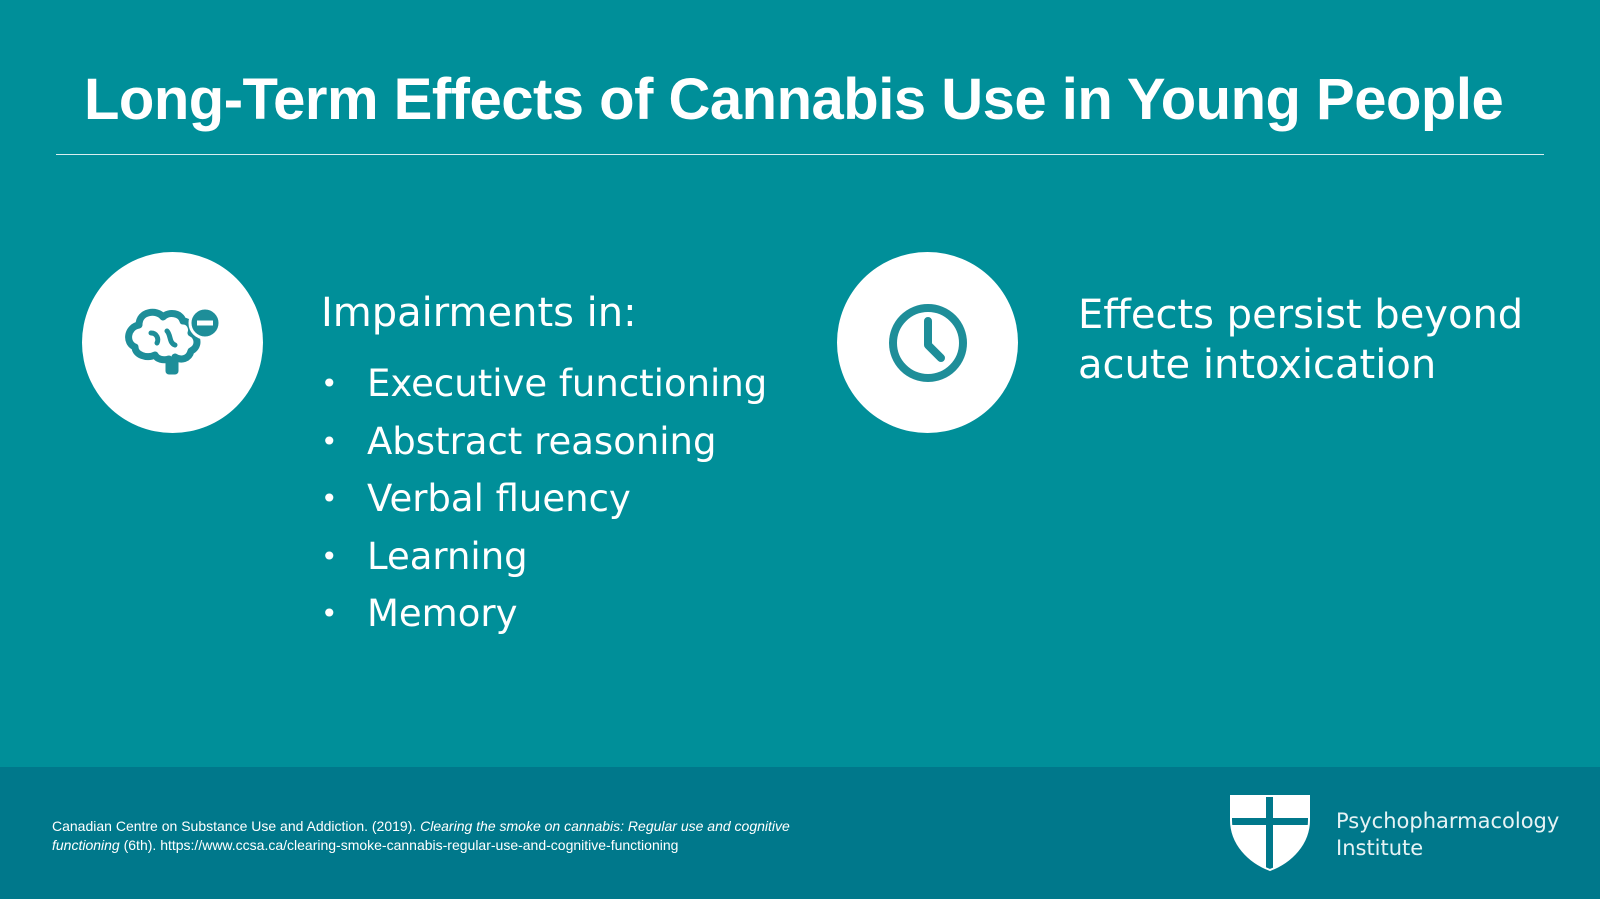 Image resolution: width=1600 pixels, height=899 pixels. Describe the element at coordinates (1380, 848) in the screenshot. I see `logo-line-2: Institute` at that location.